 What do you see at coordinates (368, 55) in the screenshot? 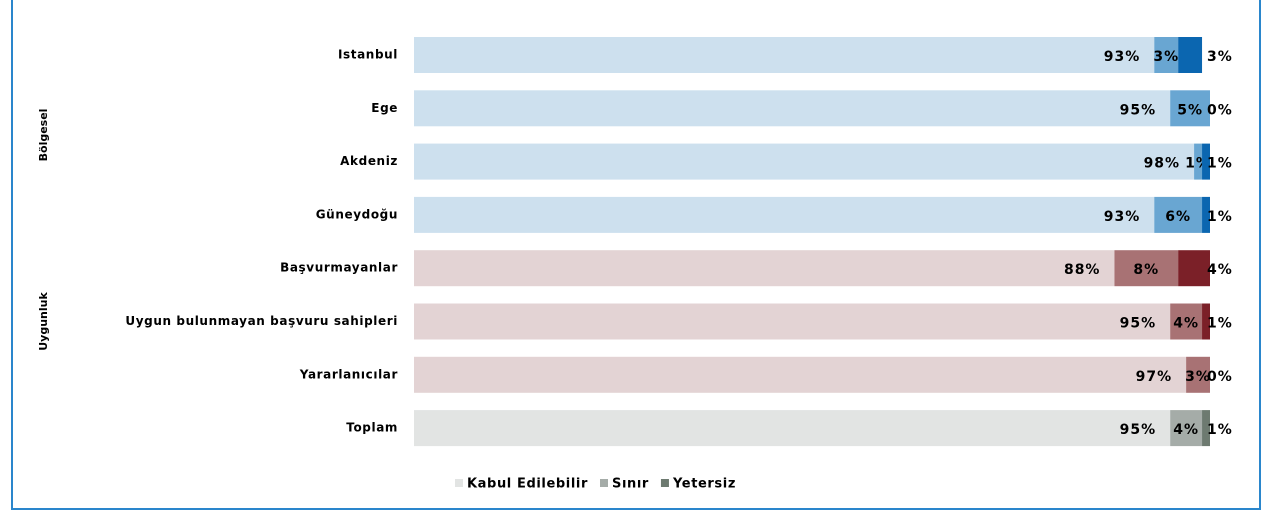
I see `category-label: Istanbul` at bounding box center [368, 55].